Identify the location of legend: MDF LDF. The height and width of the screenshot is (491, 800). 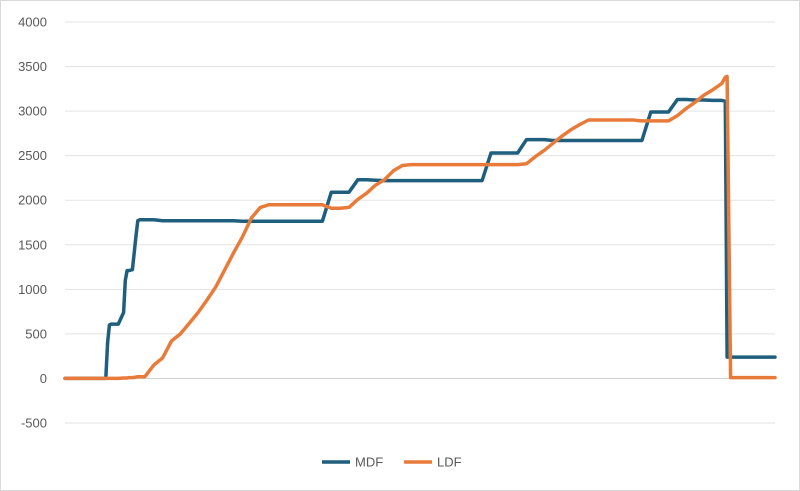
(392, 462).